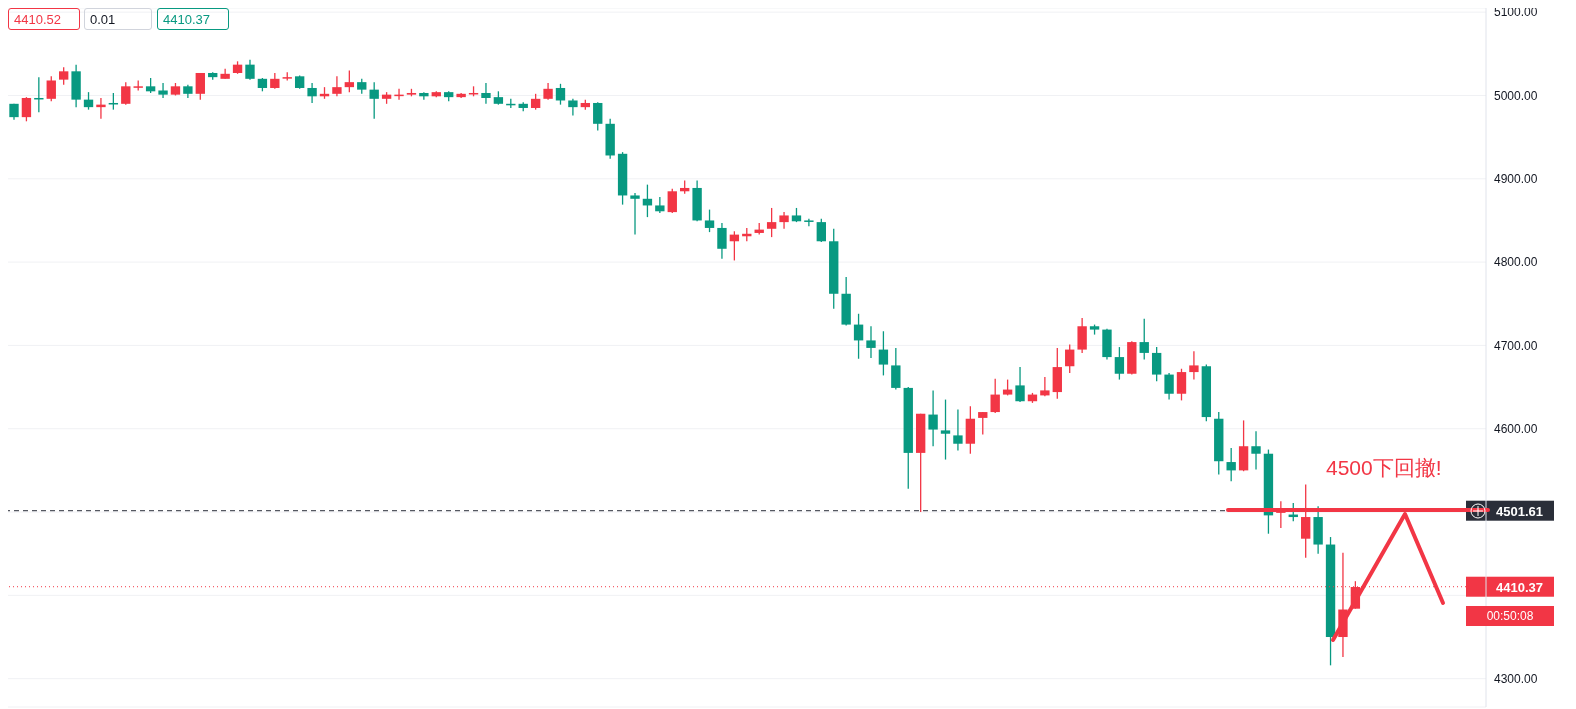 The width and height of the screenshot is (1576, 709). I want to click on y-tick-label: 5000.00, so click(1516, 95).